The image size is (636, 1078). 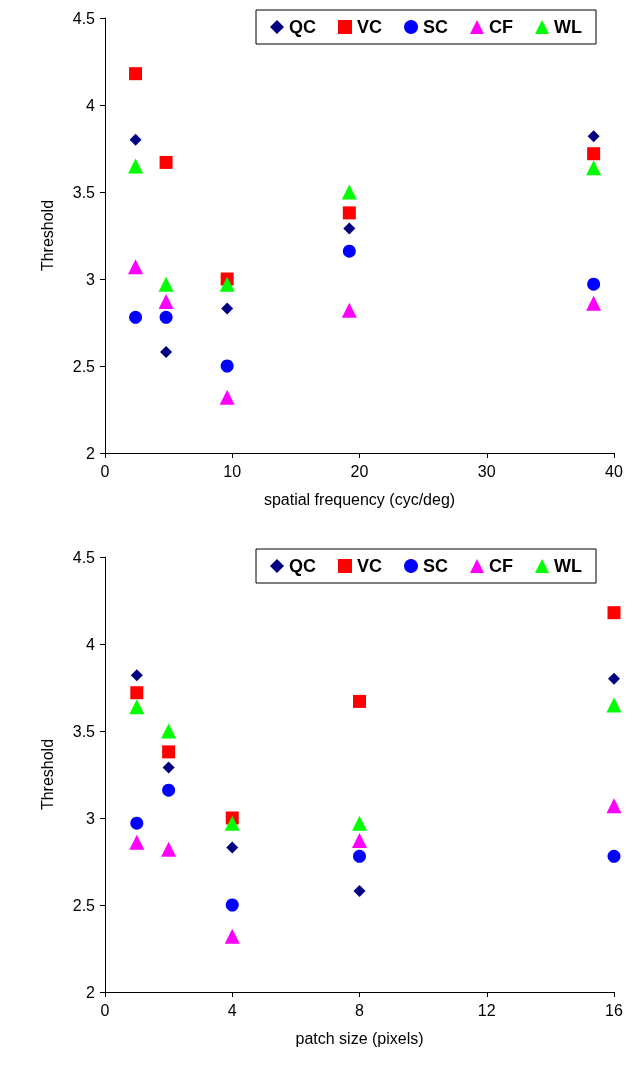 I want to click on x-tick-label: 20, so click(x=359, y=471).